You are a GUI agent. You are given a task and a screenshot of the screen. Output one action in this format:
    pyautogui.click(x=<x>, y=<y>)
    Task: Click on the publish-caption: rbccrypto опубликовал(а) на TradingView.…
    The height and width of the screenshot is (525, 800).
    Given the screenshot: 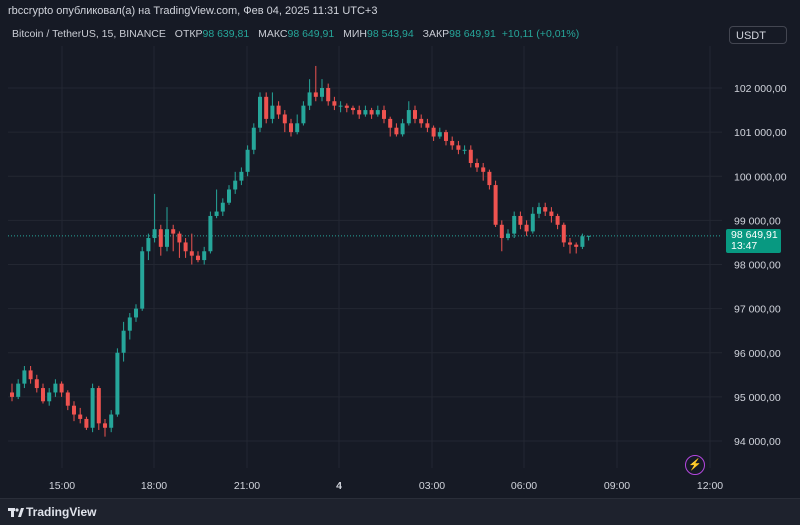 What is the action you would take?
    pyautogui.click(x=193, y=11)
    